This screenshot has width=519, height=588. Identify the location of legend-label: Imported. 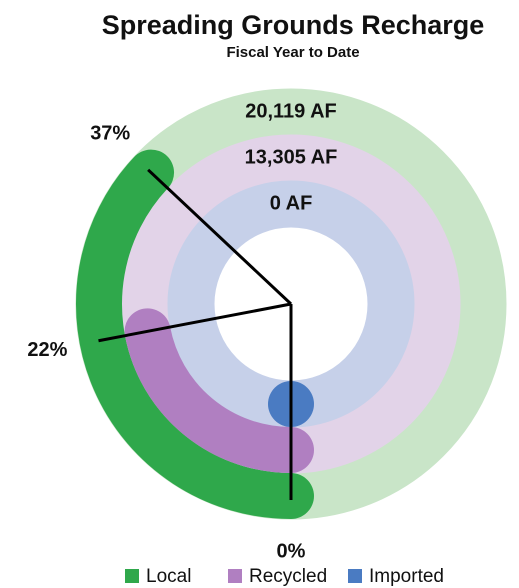
(406, 576).